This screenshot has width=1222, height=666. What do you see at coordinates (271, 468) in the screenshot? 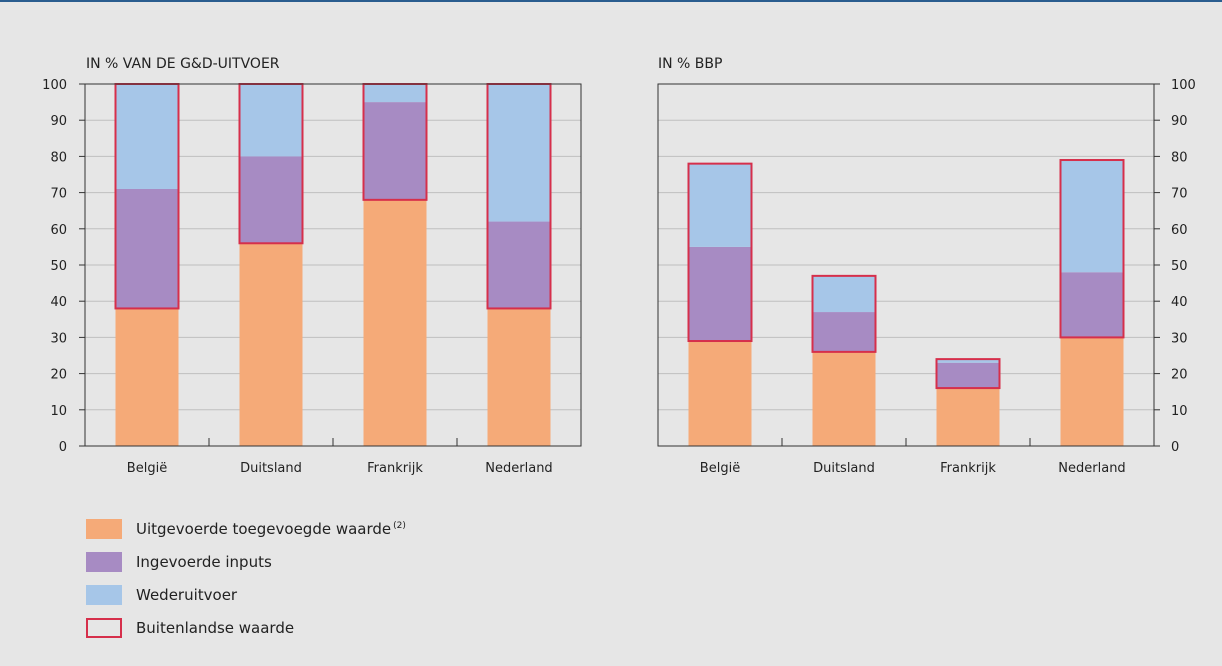
I see `chart1-category-label: Duitsland` at bounding box center [271, 468].